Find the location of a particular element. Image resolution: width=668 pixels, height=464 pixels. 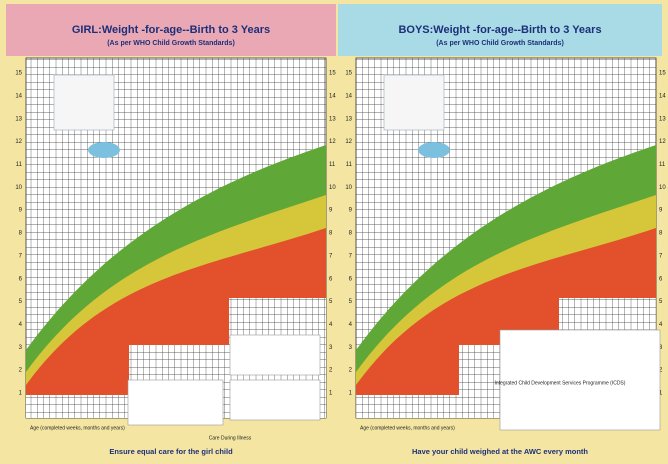

boys-title: BOYS:Weight -for-age--Birth to 3 Years is located at coordinates (499, 30).